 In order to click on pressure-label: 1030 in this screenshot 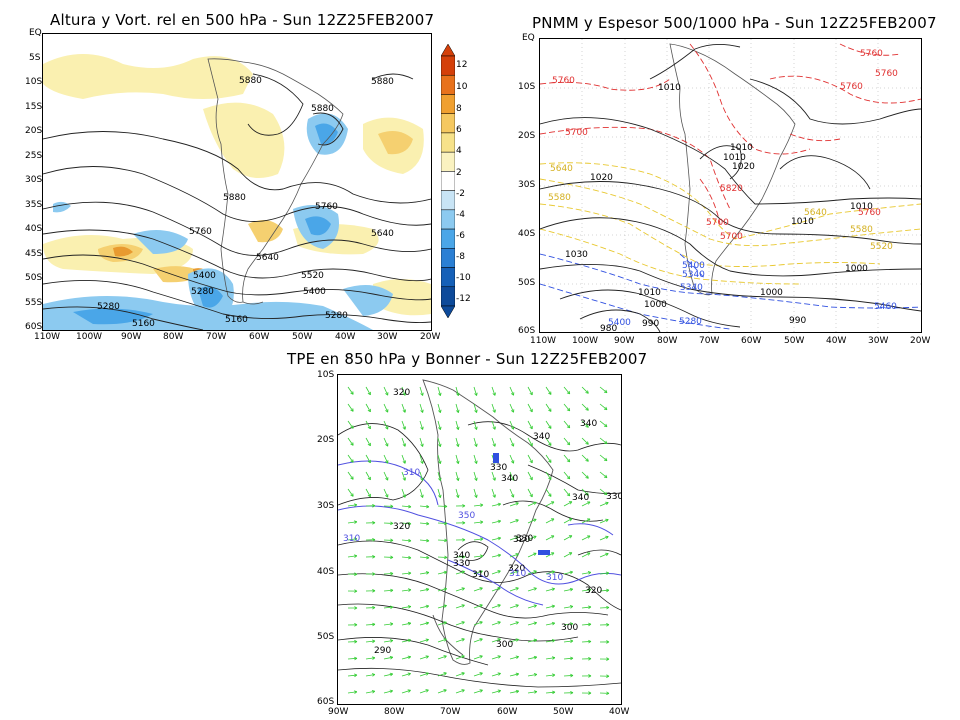, I will do `click(576, 255)`.